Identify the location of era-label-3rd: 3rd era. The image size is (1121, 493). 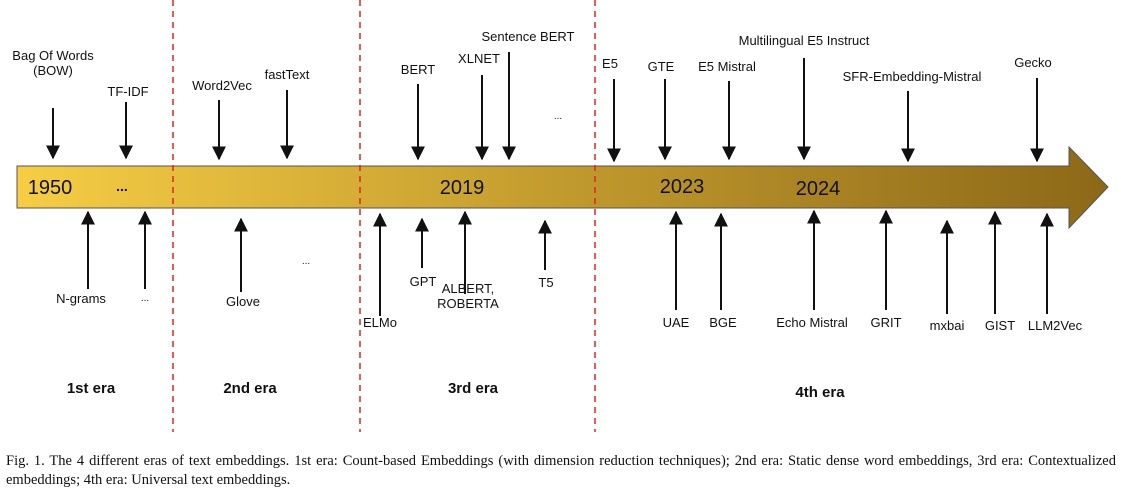
(473, 388).